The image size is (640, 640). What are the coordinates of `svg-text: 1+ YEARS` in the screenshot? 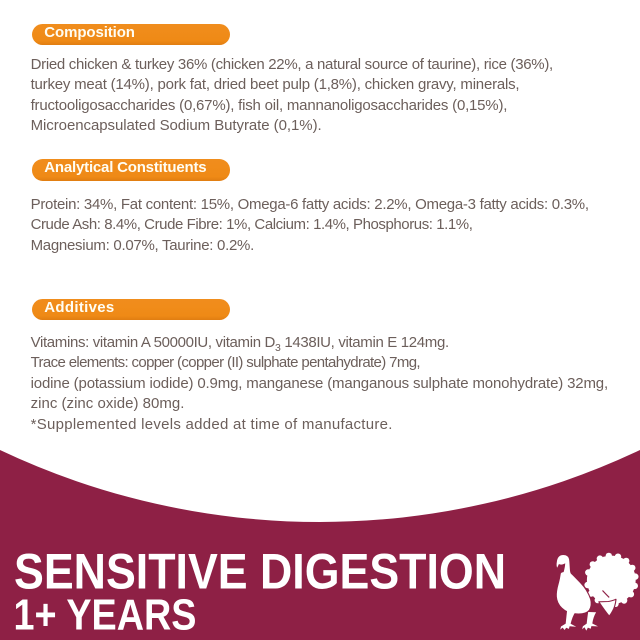 It's located at (105, 614).